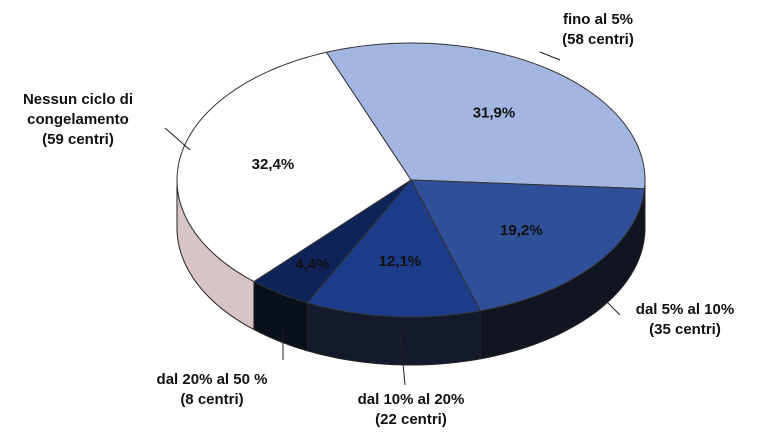 This screenshot has width=765, height=434. Describe the element at coordinates (273, 164) in the screenshot. I see `value-label: 32,4%` at that location.